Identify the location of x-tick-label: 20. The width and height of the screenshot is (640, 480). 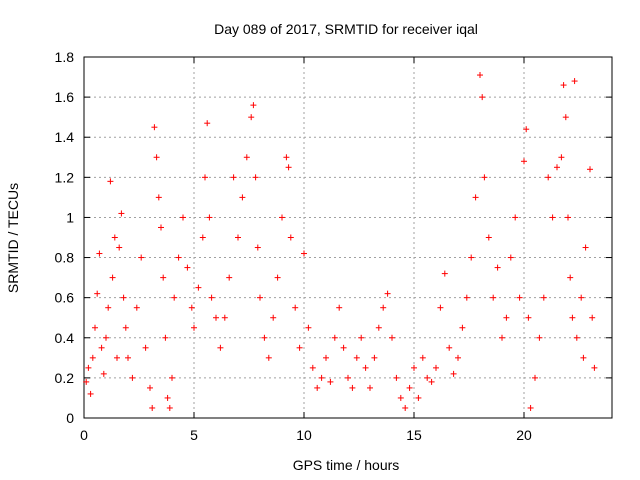
(524, 435).